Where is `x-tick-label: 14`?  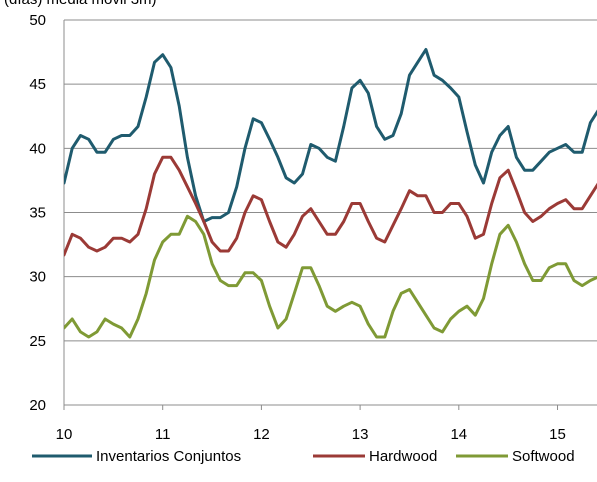
x-tick-label: 14 is located at coordinates (458, 434).